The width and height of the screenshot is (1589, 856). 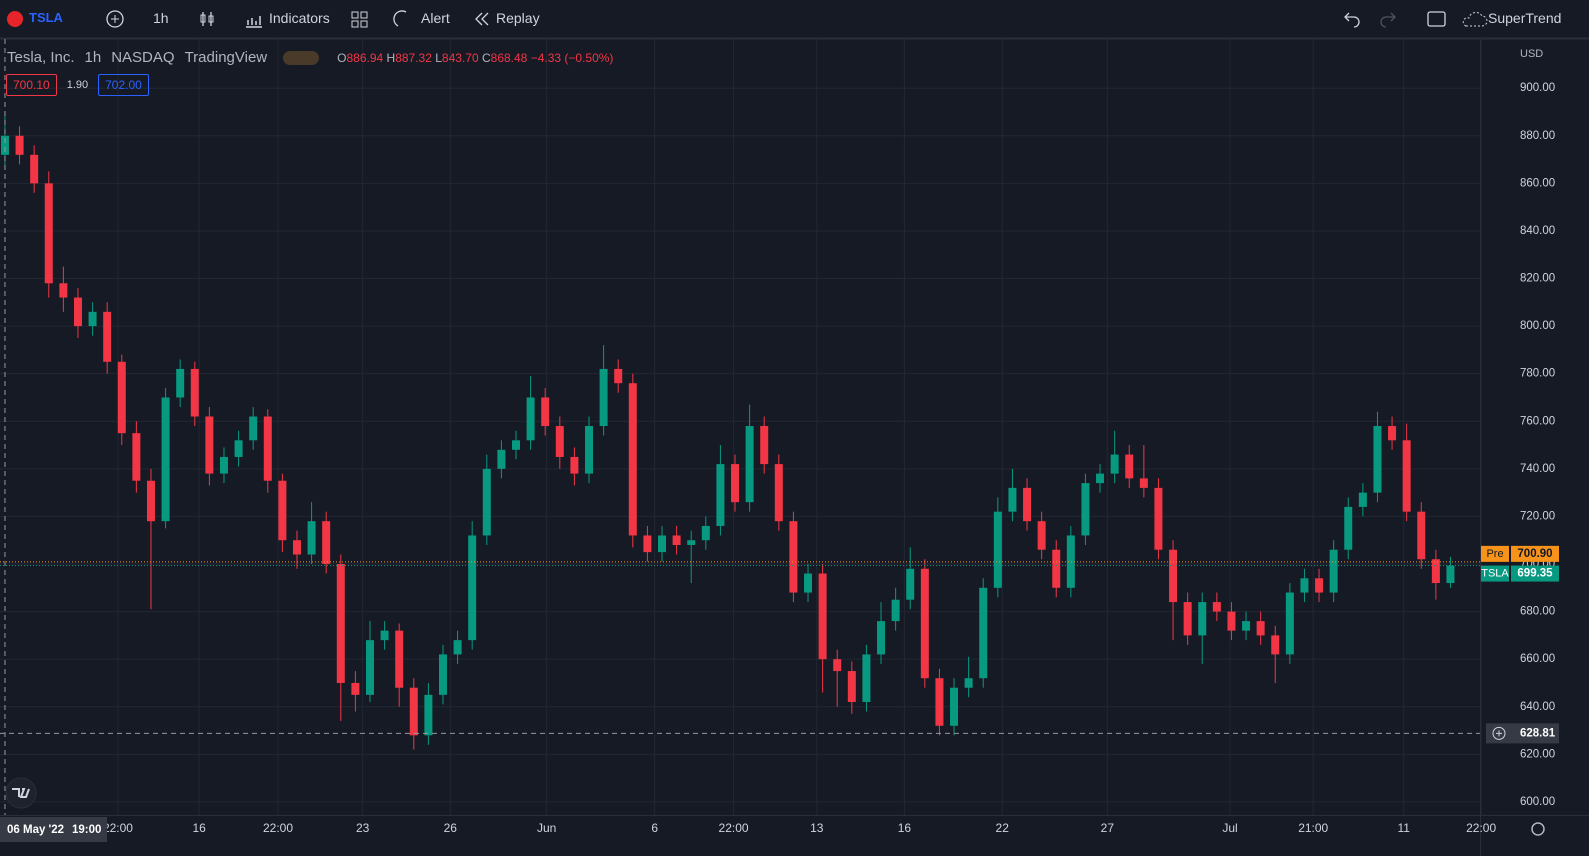 What do you see at coordinates (482, 19) in the screenshot?
I see `replay-icon` at bounding box center [482, 19].